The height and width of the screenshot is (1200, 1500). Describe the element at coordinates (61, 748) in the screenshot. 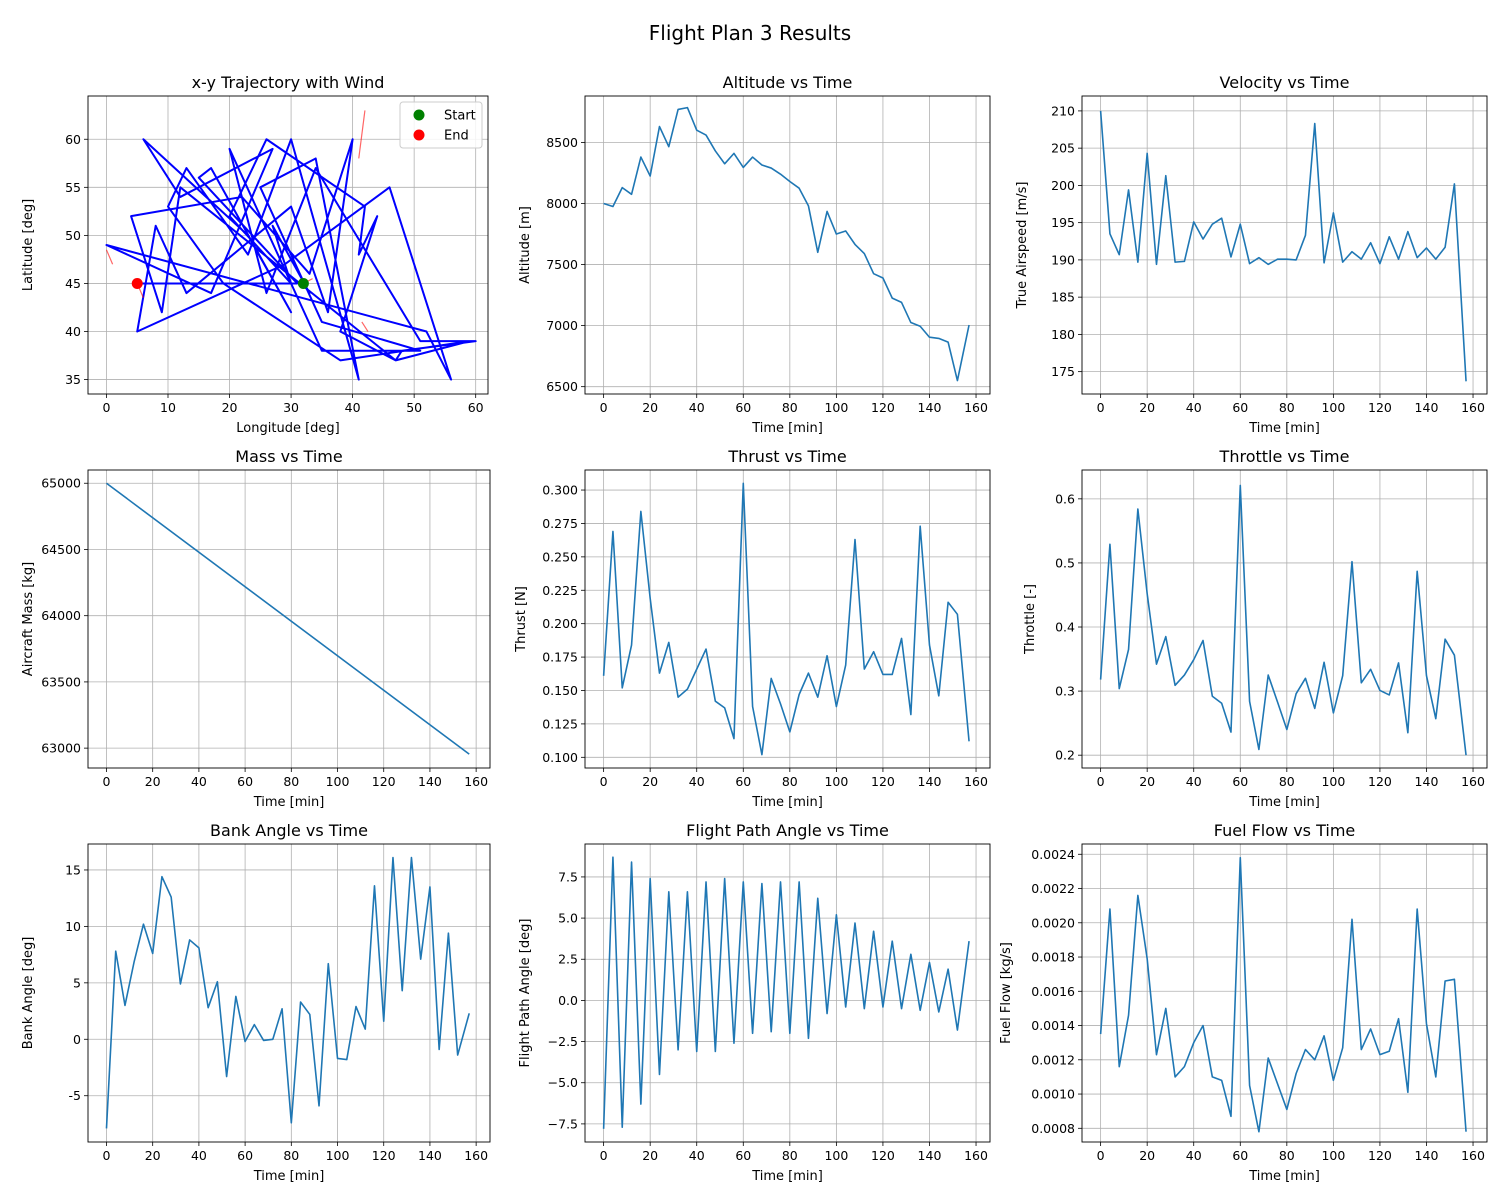

I see `y-tick-label: 63000` at that location.